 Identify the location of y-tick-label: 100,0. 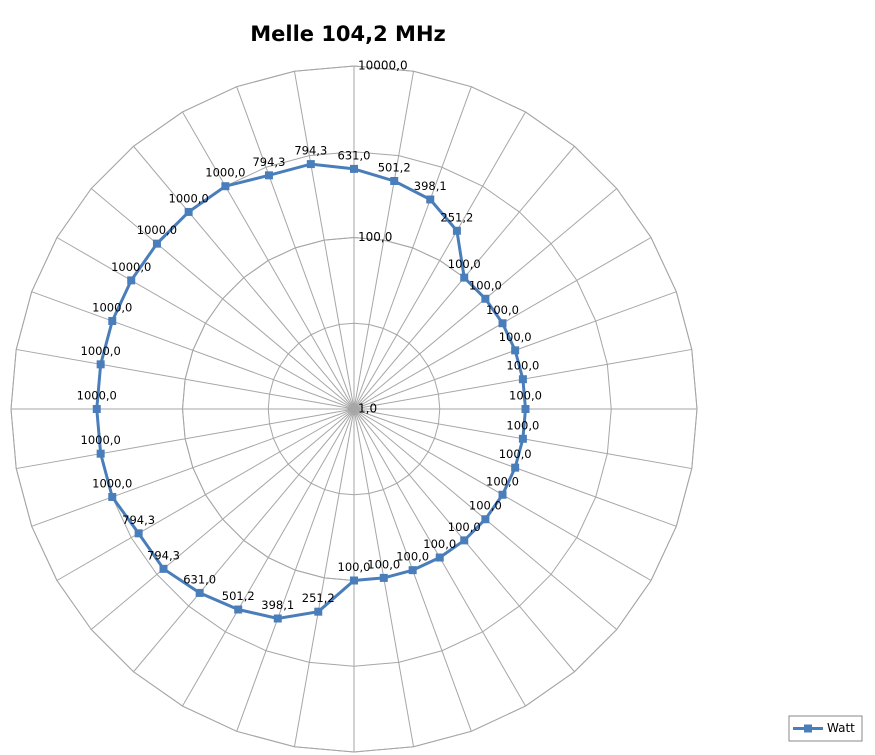
(375, 237).